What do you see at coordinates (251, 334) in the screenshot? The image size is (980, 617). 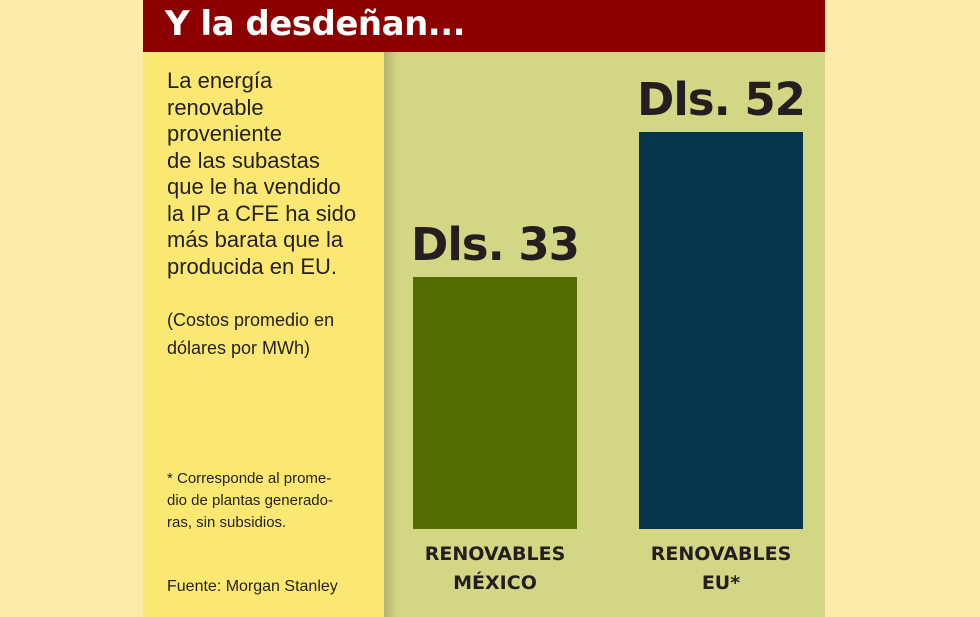 I see `units-note: (Costos promedio en dólares por MWh)` at bounding box center [251, 334].